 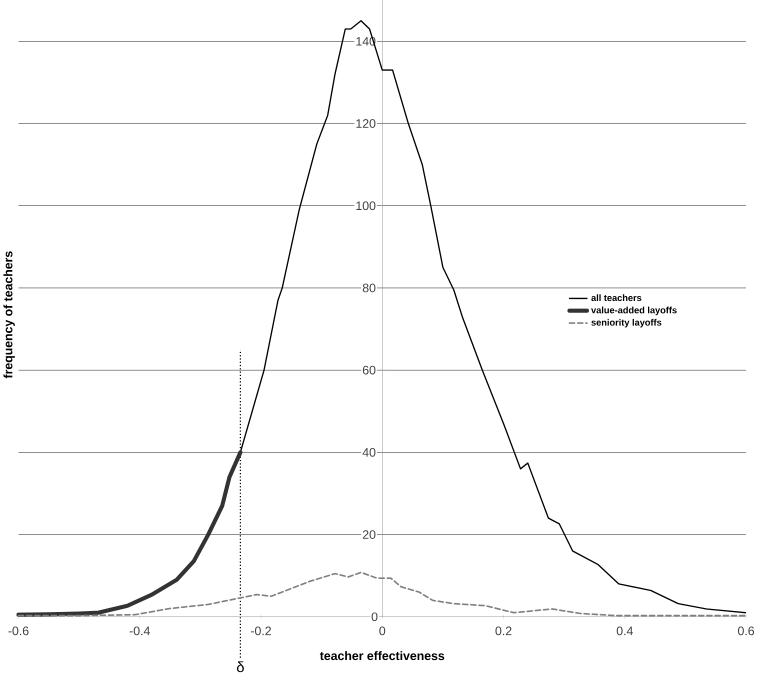 What do you see at coordinates (366, 123) in the screenshot?
I see `y-tick-label: 120` at bounding box center [366, 123].